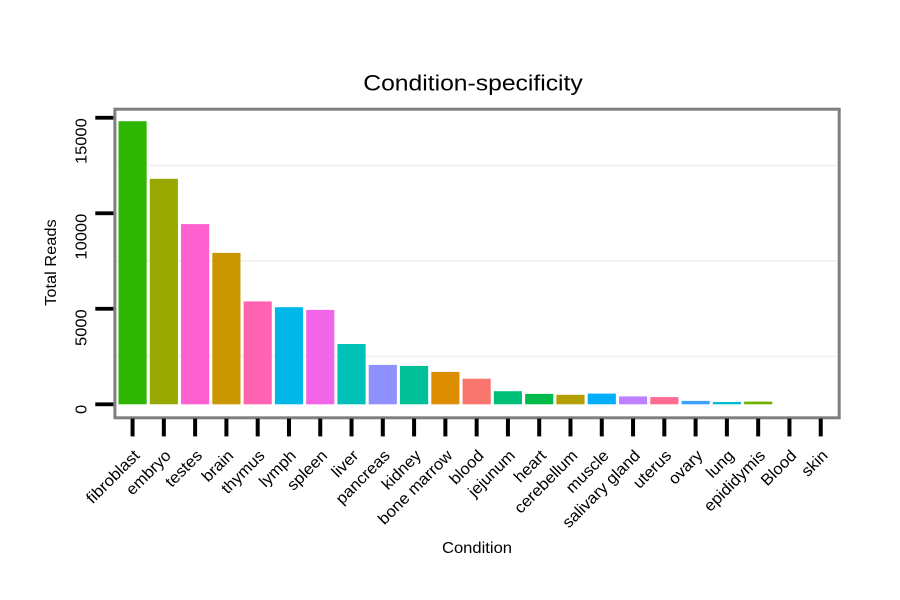  I want to click on svg-text: 0, so click(82, 409).